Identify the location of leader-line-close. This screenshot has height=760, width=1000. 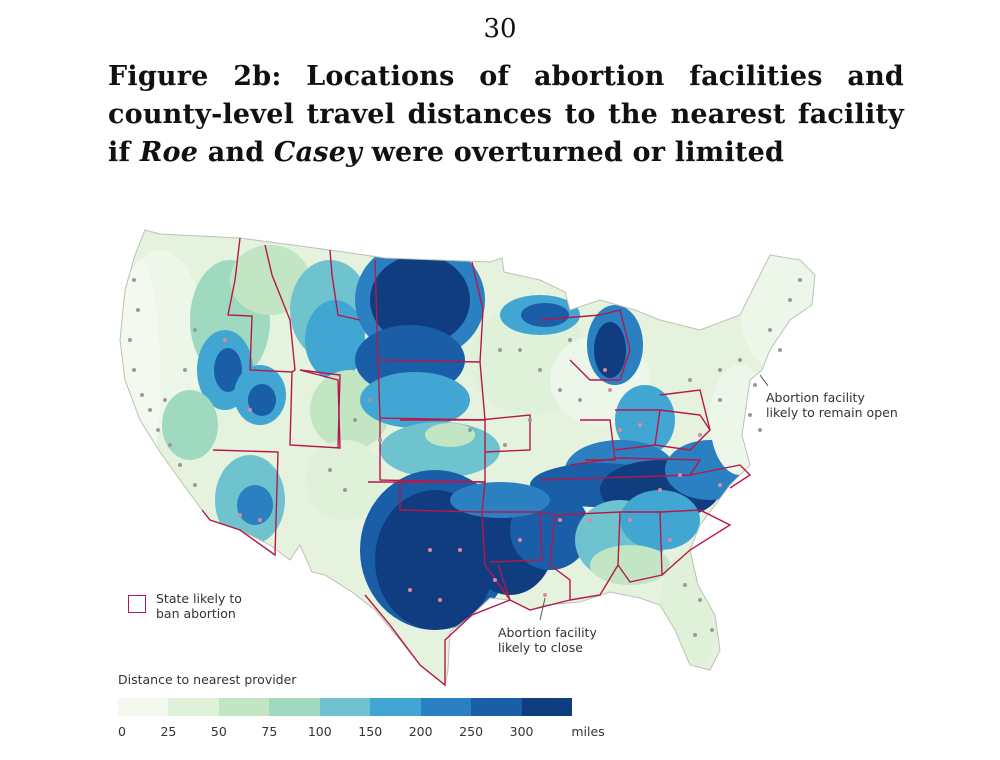
(542, 609).